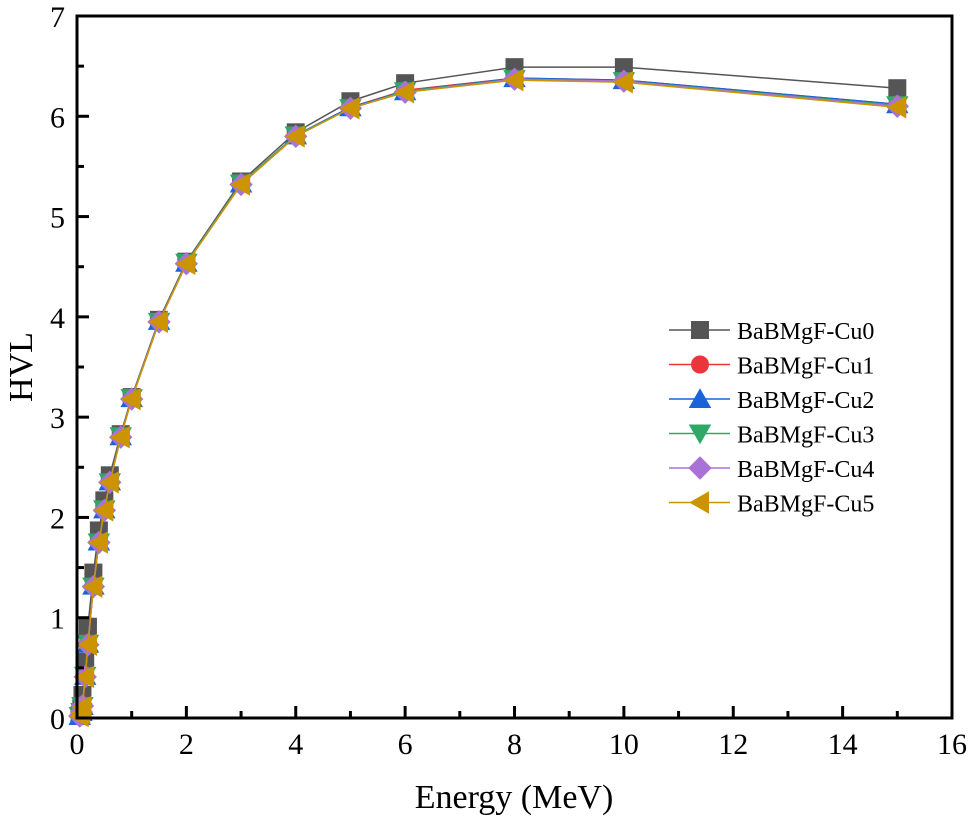  I want to click on legend-item: BaBMgF-Cu0, so click(771, 332).